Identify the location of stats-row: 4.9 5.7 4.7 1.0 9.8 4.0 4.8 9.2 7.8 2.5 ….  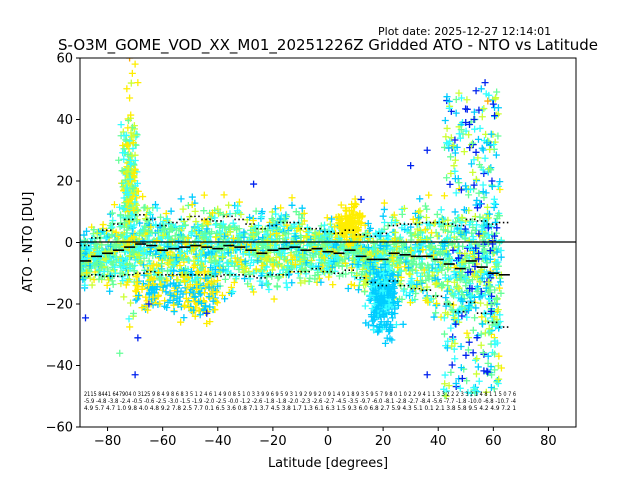
(300, 408).